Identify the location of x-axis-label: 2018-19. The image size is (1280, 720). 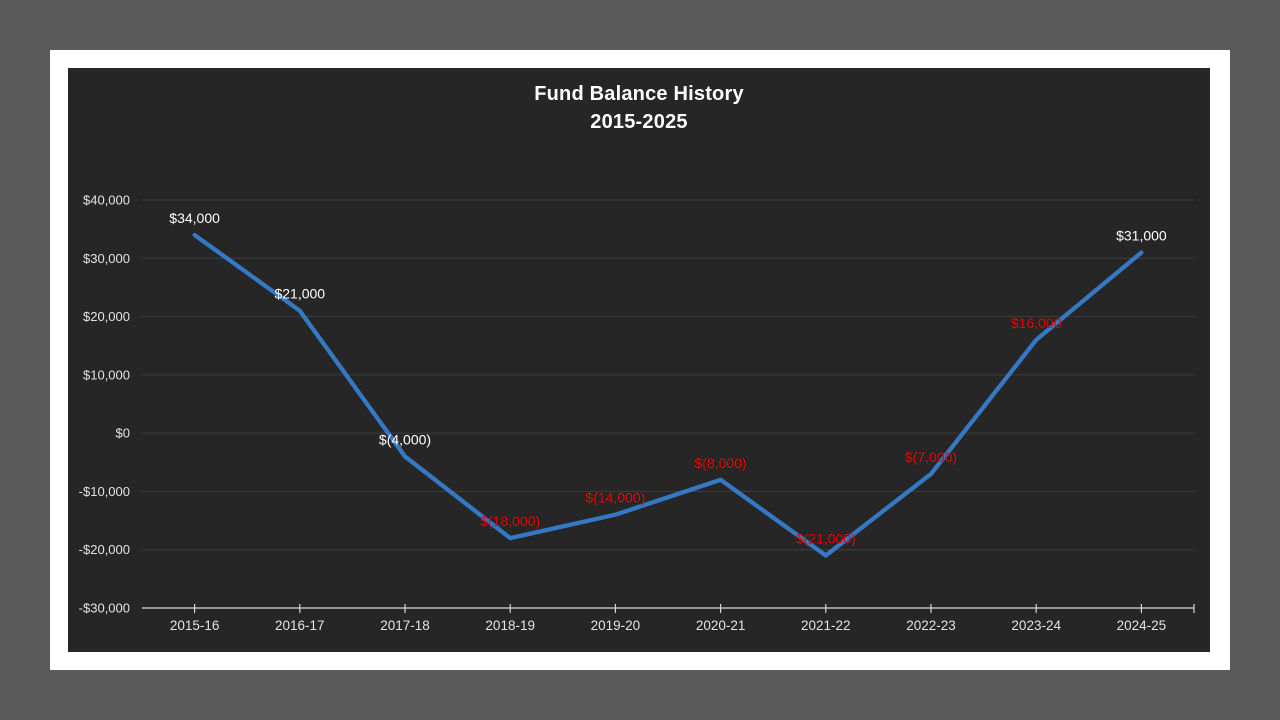
(510, 625).